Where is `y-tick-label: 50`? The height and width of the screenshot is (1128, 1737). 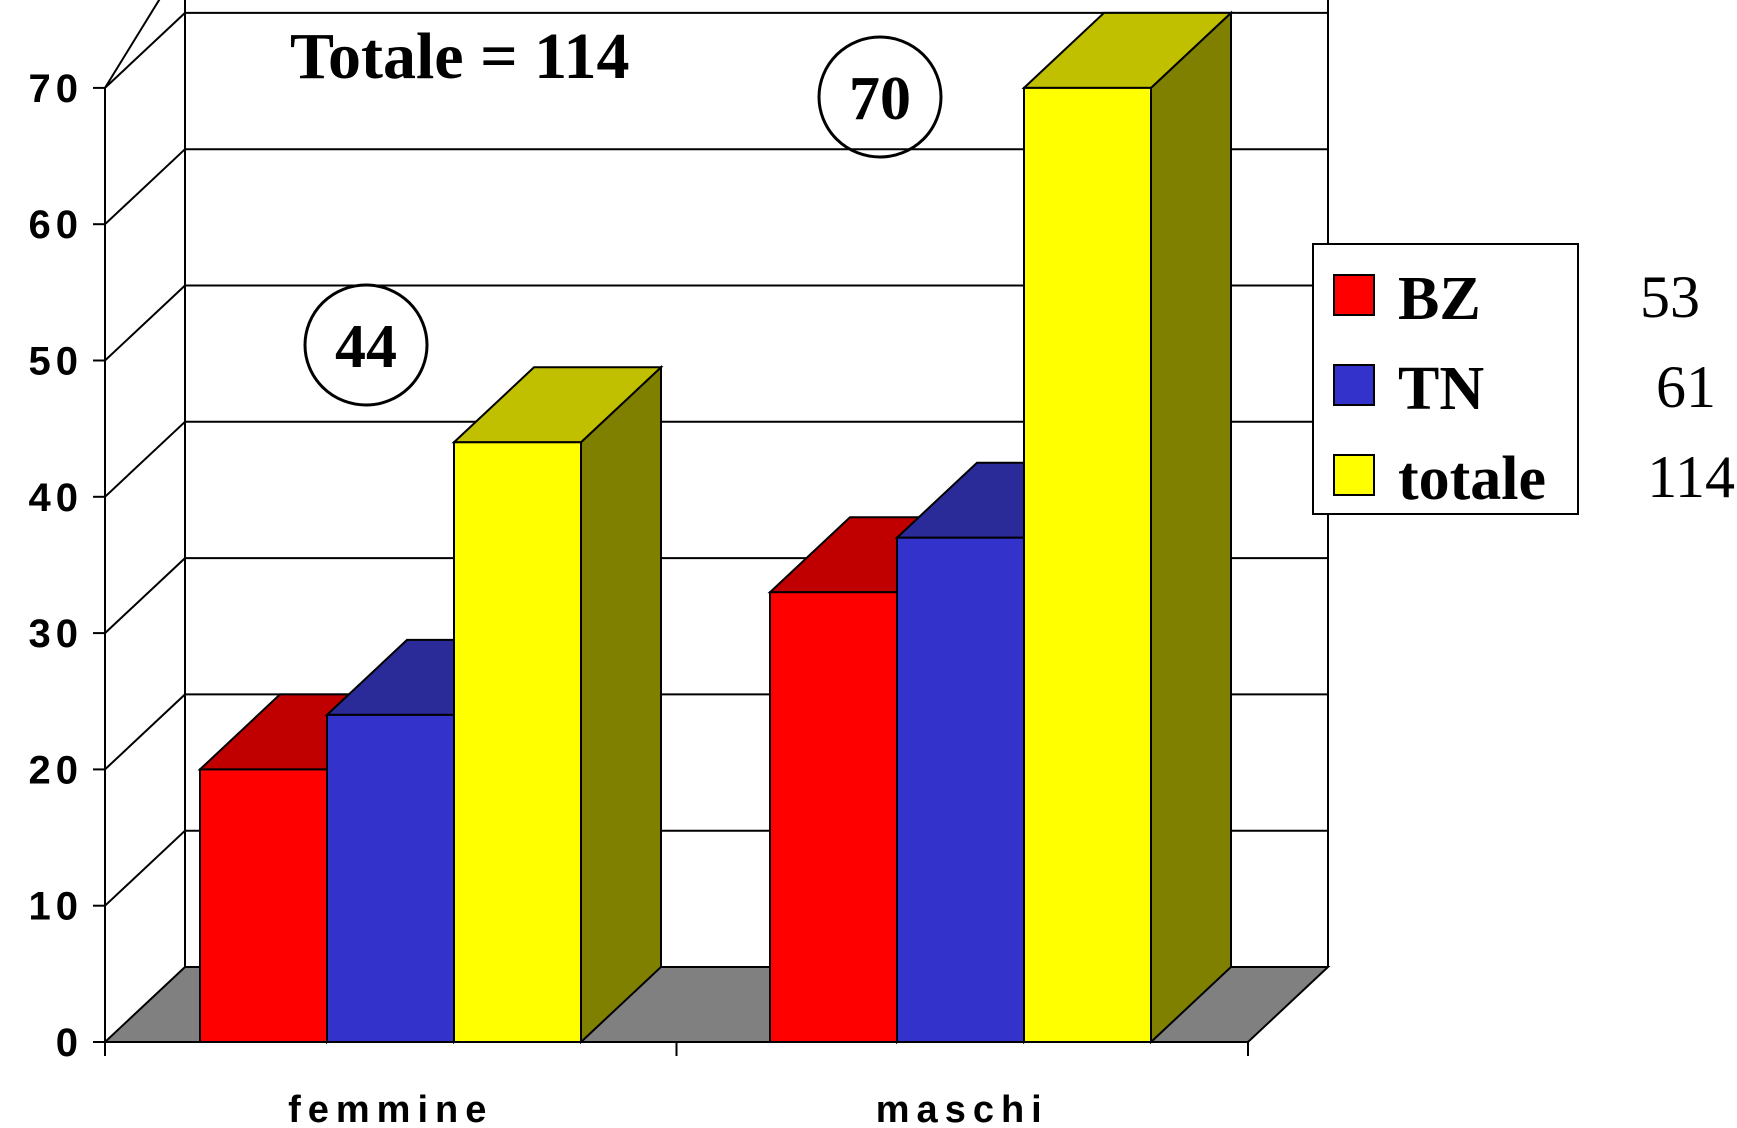 y-tick-label: 50 is located at coordinates (56, 362).